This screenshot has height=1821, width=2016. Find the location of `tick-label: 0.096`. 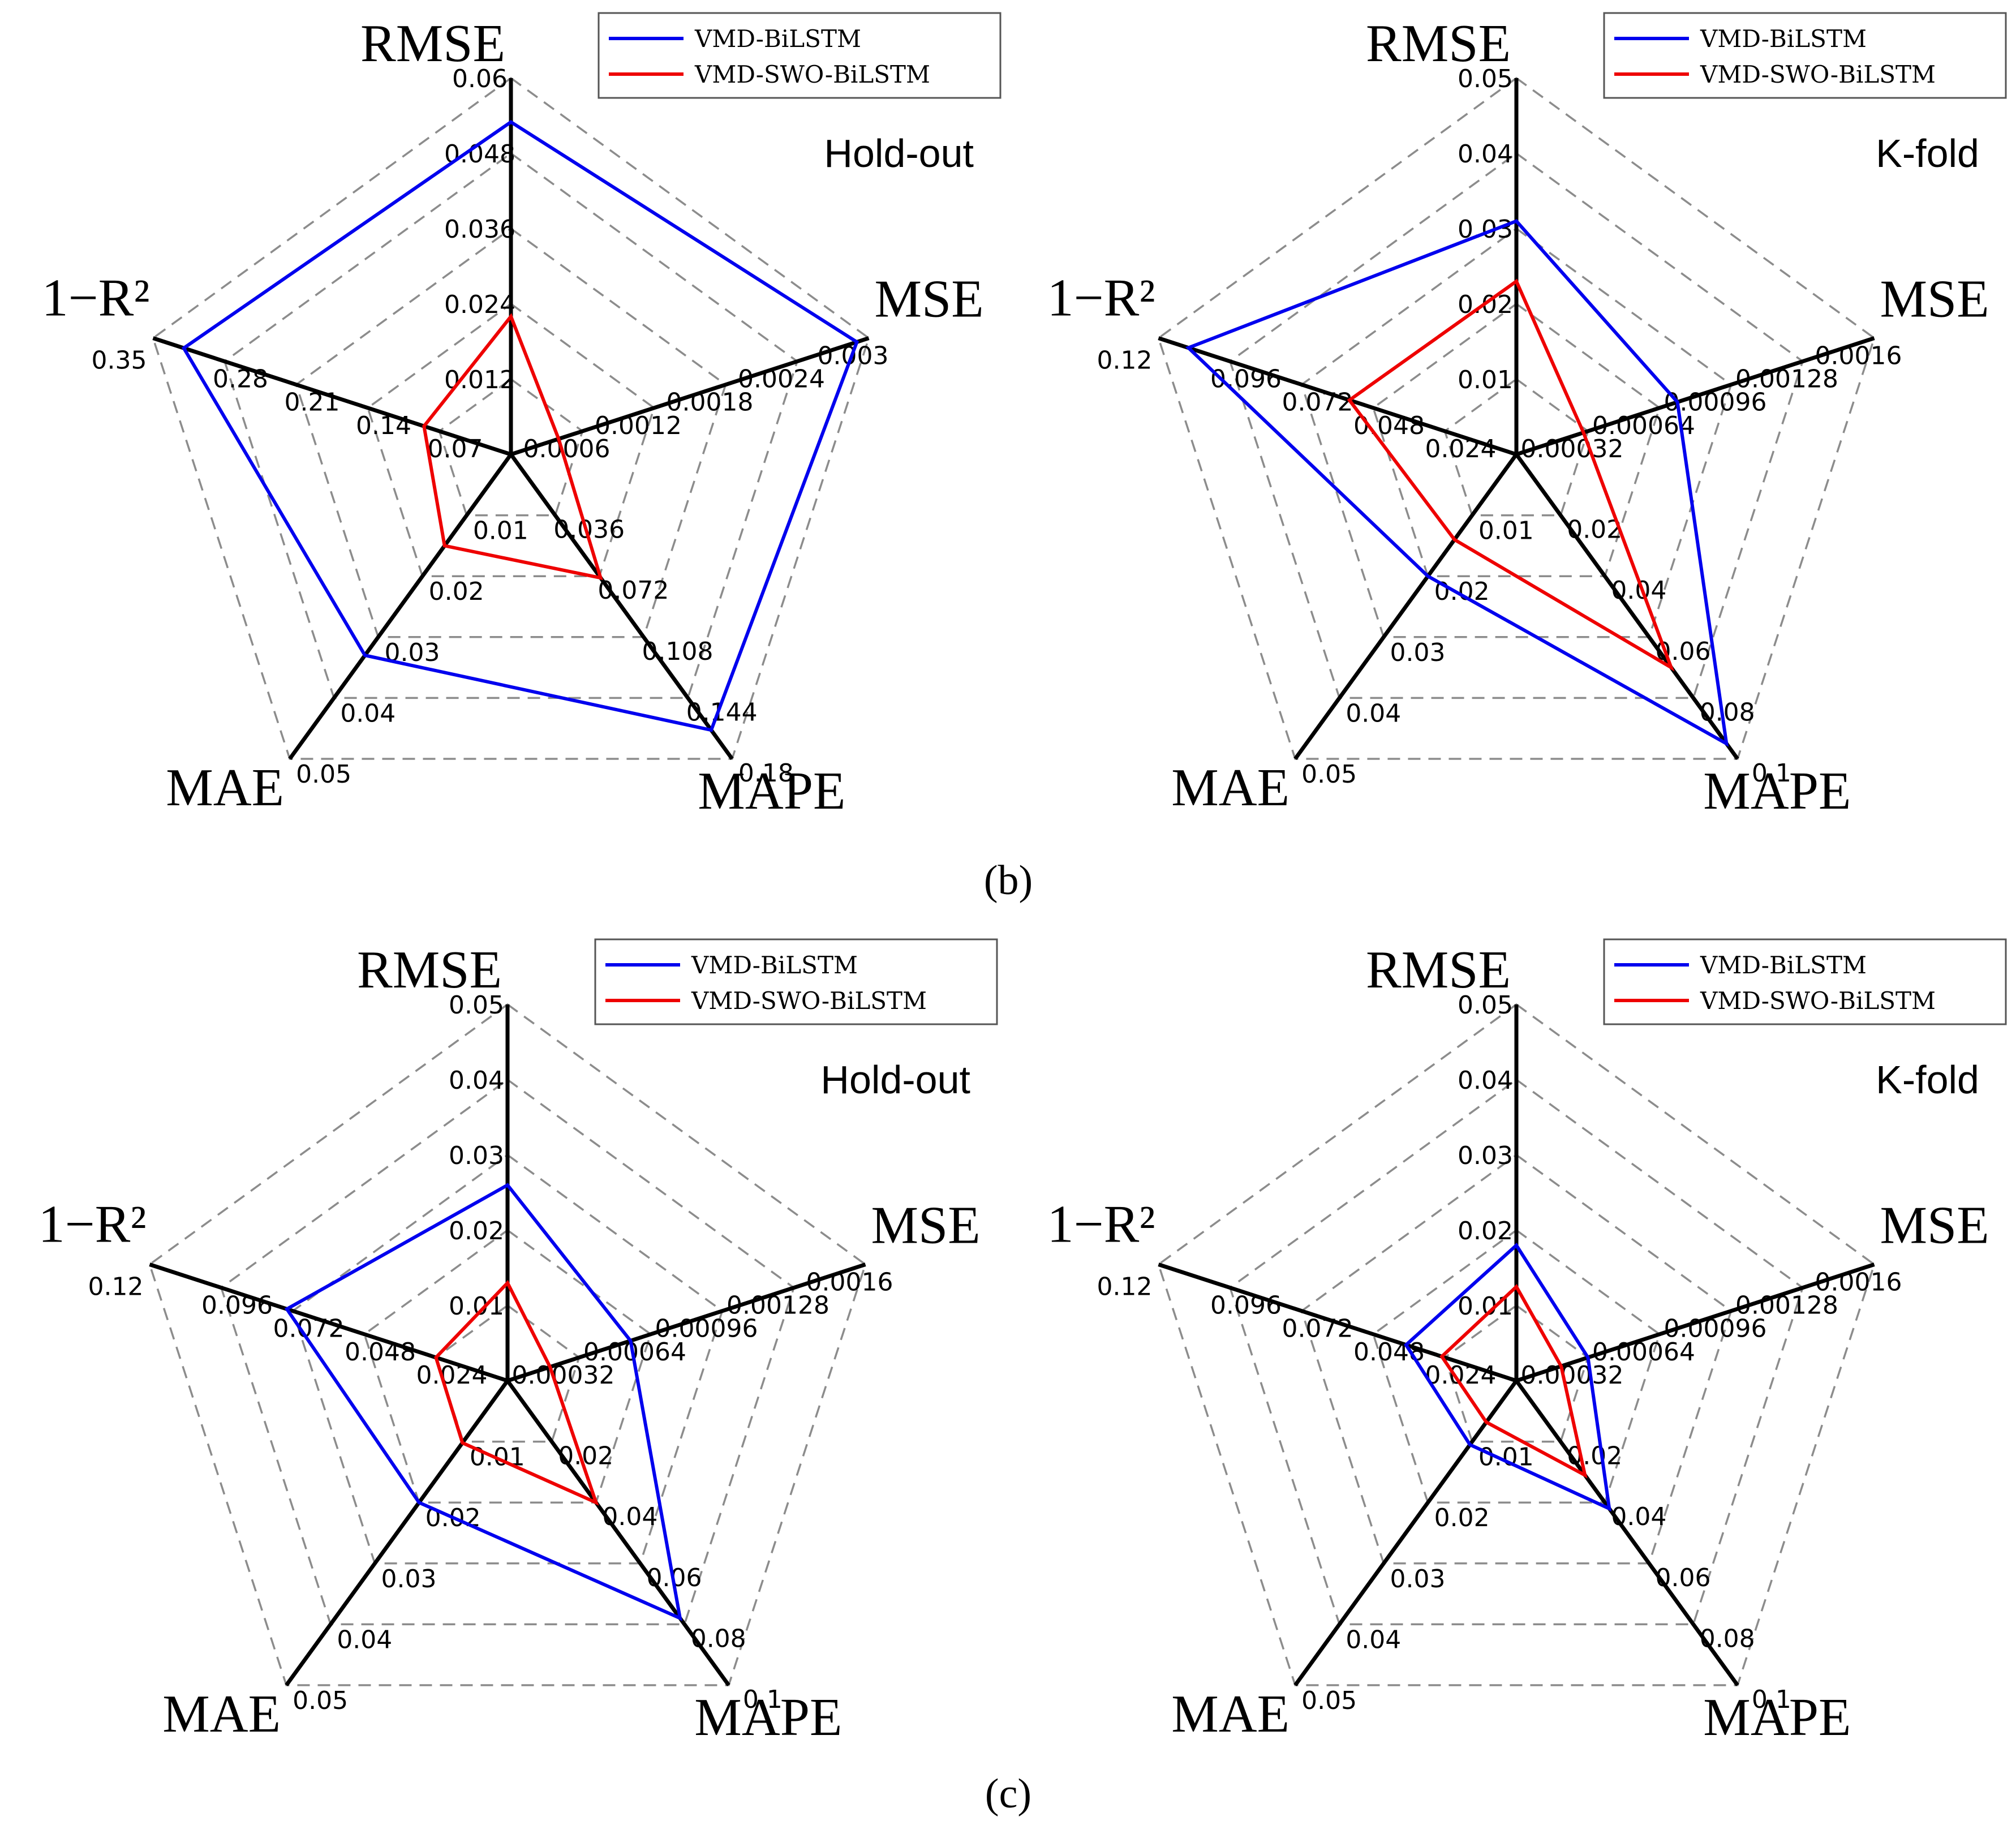

tick-label: 0.096 is located at coordinates (237, 1305).